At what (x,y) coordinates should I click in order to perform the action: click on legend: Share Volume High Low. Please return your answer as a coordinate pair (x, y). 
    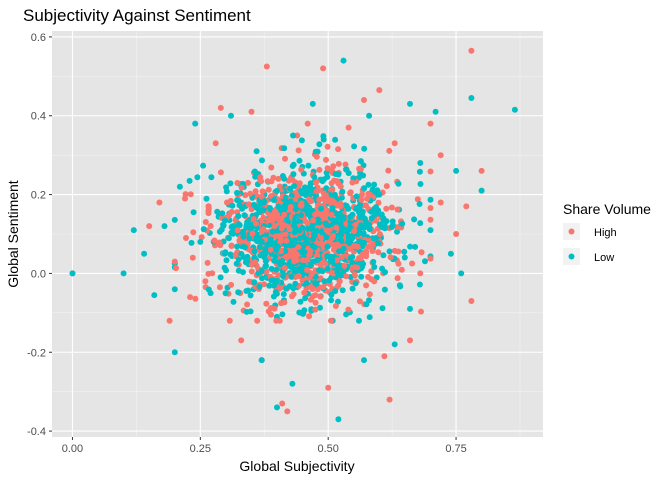
    Looking at the image, I should click on (607, 233).